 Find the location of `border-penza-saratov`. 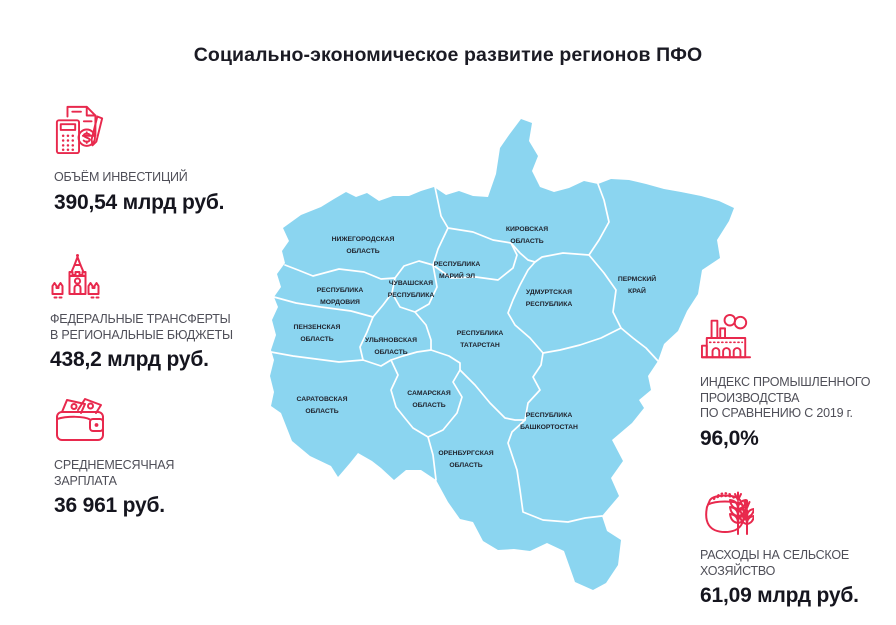

border-penza-saratov is located at coordinates (317, 357).